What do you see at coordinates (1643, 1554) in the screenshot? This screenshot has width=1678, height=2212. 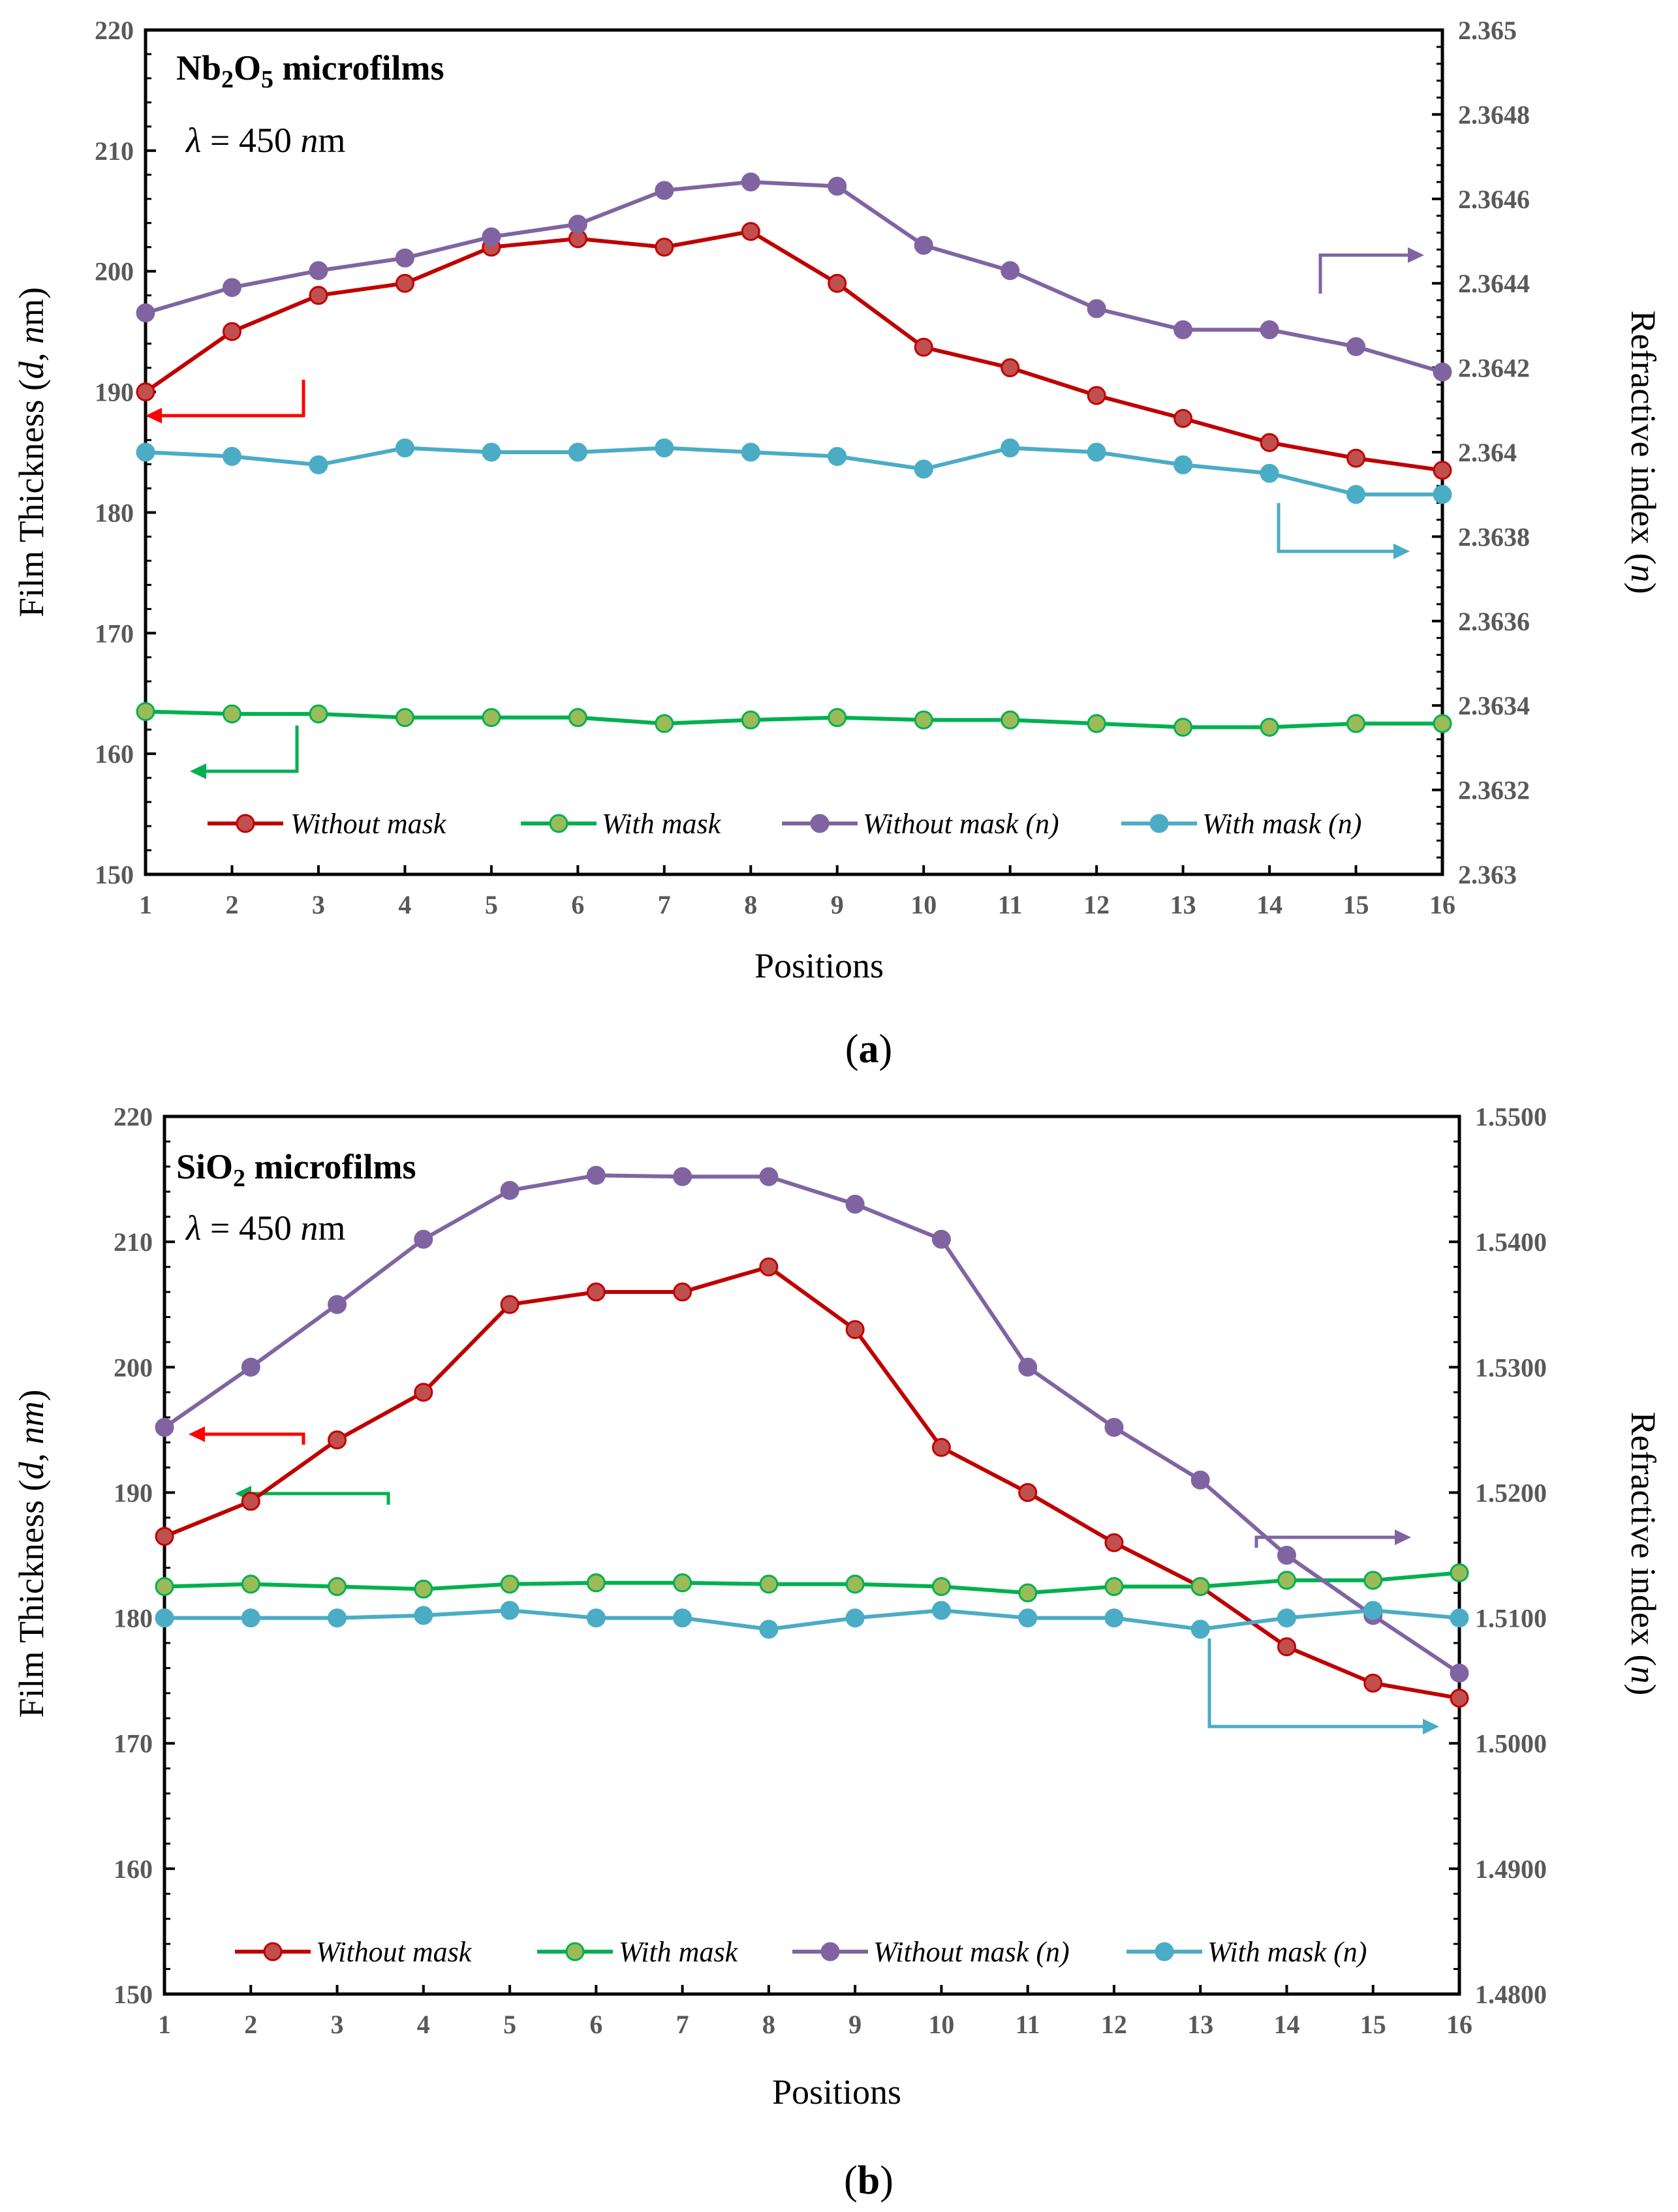 I see `y2-axis-title: Refractive index (n)` at bounding box center [1643, 1554].